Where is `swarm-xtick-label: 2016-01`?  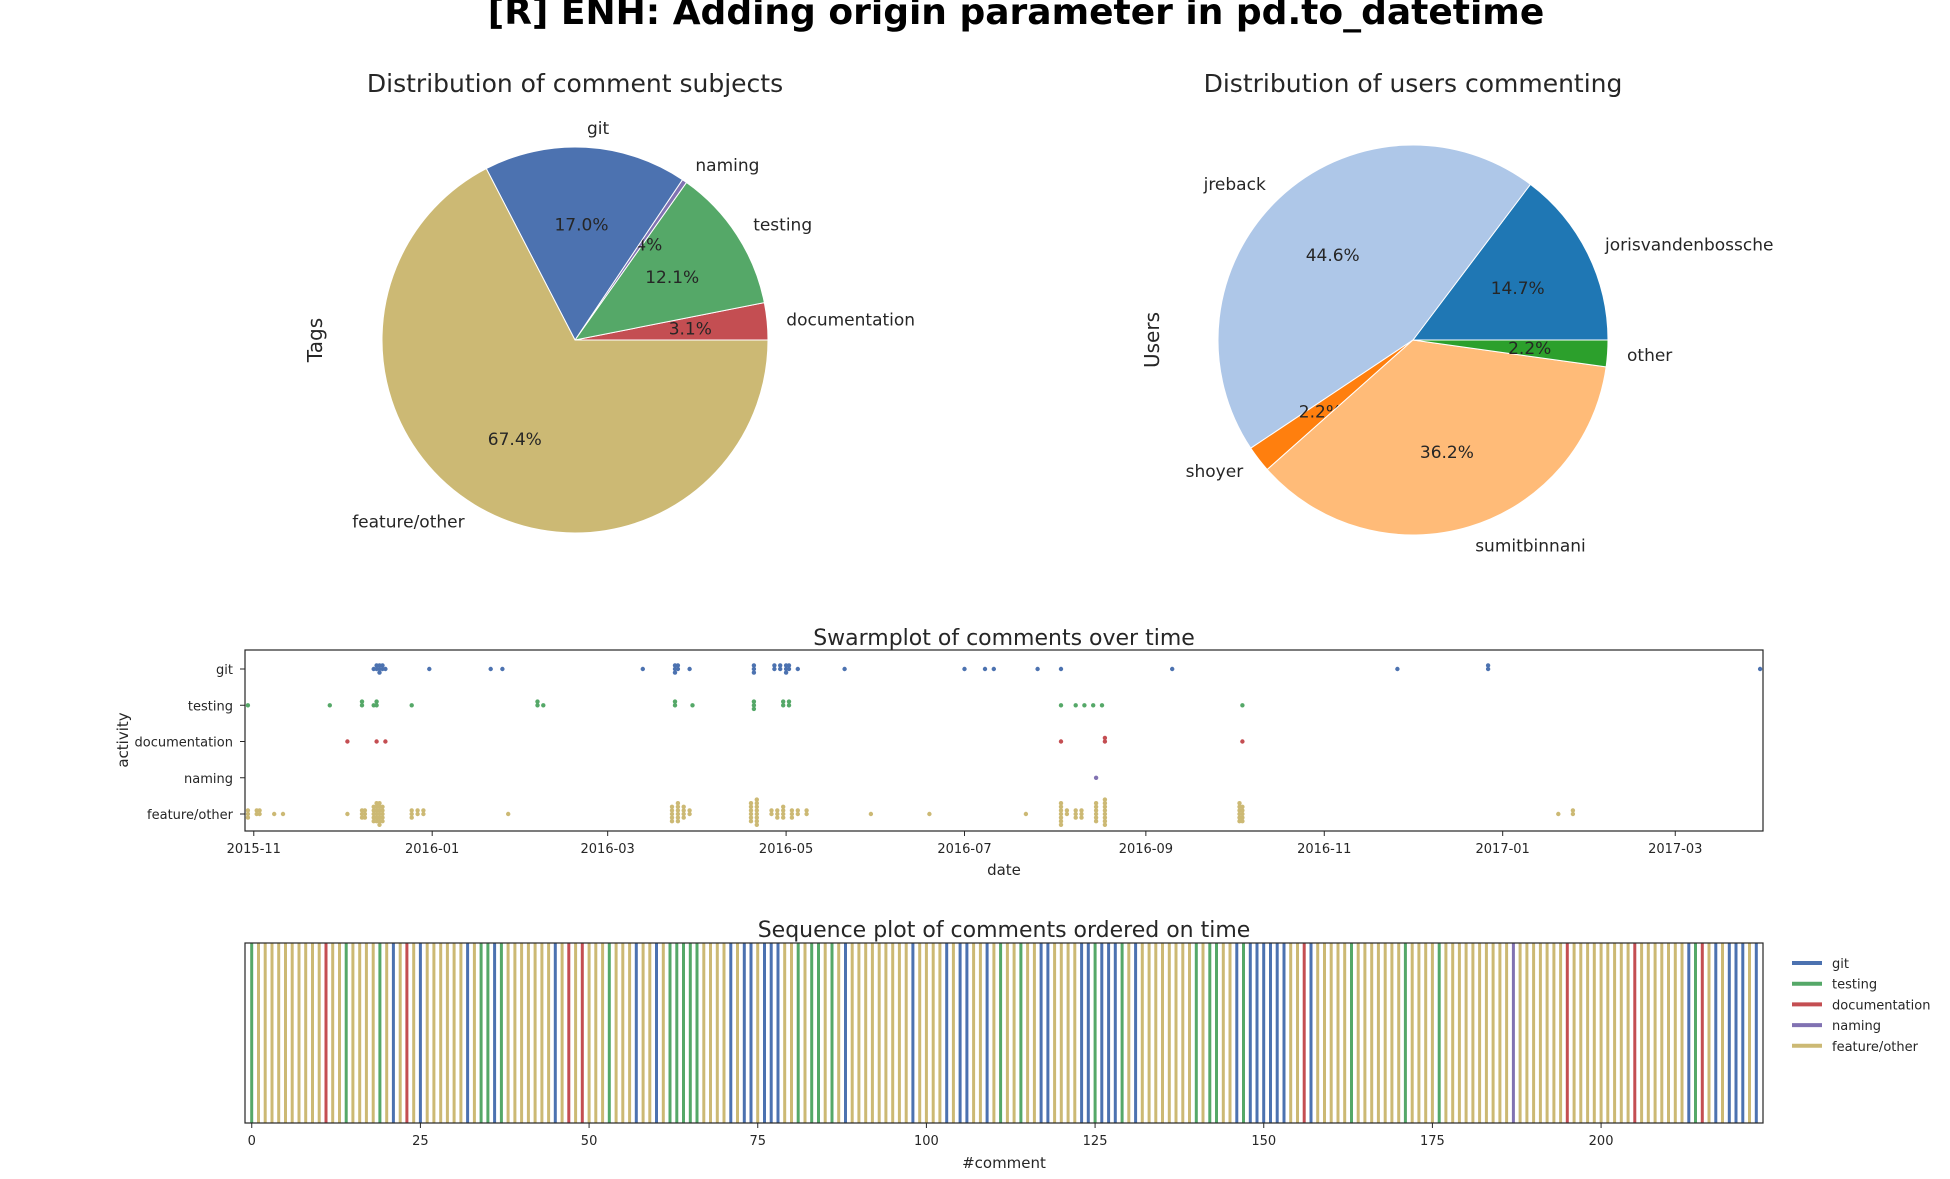 swarm-xtick-label: 2016-01 is located at coordinates (432, 849).